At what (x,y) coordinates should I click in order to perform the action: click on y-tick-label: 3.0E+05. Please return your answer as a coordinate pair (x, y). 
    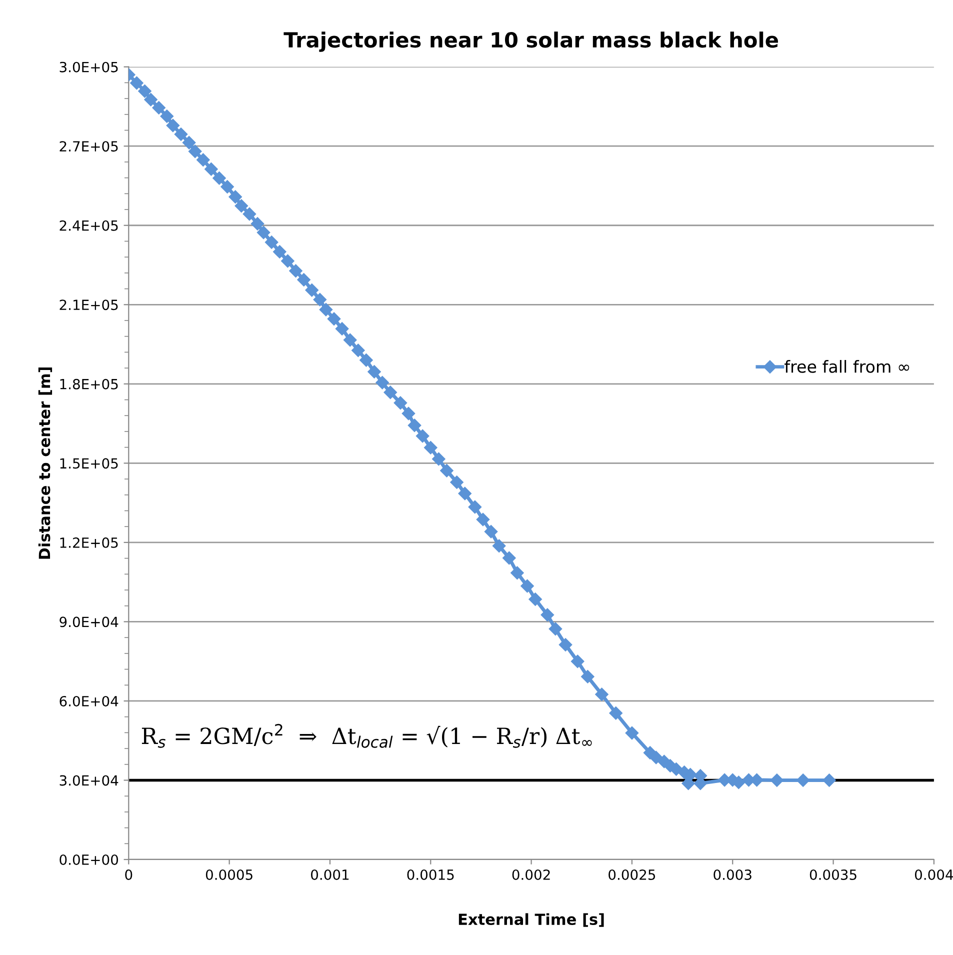
    Looking at the image, I should click on (89, 67).